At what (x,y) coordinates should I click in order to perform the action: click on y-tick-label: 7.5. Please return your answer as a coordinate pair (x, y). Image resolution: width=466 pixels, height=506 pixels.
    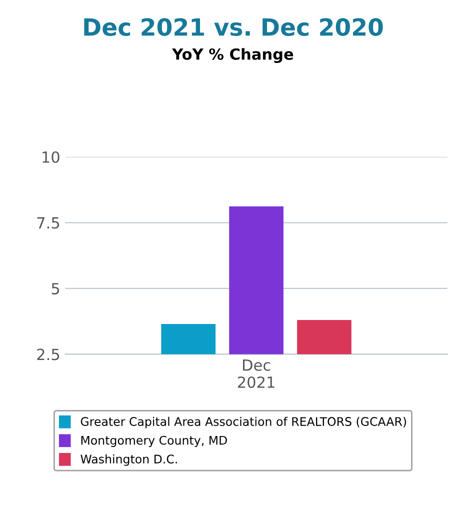
    Looking at the image, I should click on (48, 223).